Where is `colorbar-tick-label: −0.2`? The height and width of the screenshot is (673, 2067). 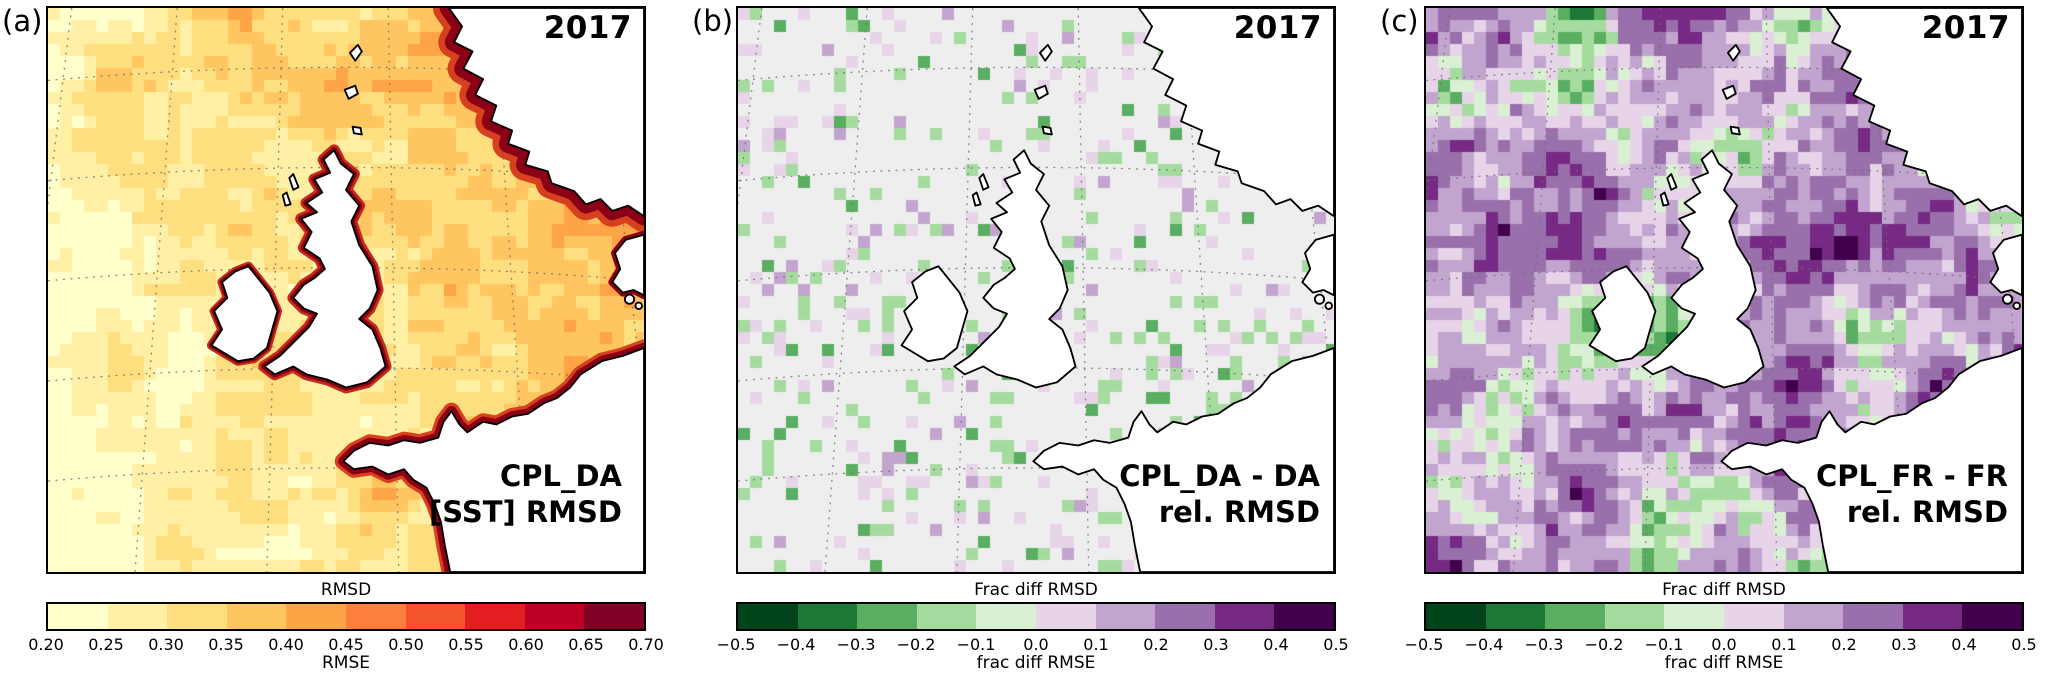
colorbar-tick-label: −0.2 is located at coordinates (916, 644).